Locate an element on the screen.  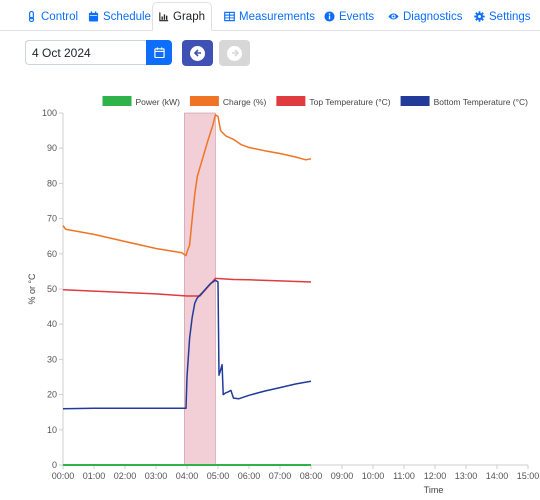
tab-measurements-label: Measurements is located at coordinates (277, 16).